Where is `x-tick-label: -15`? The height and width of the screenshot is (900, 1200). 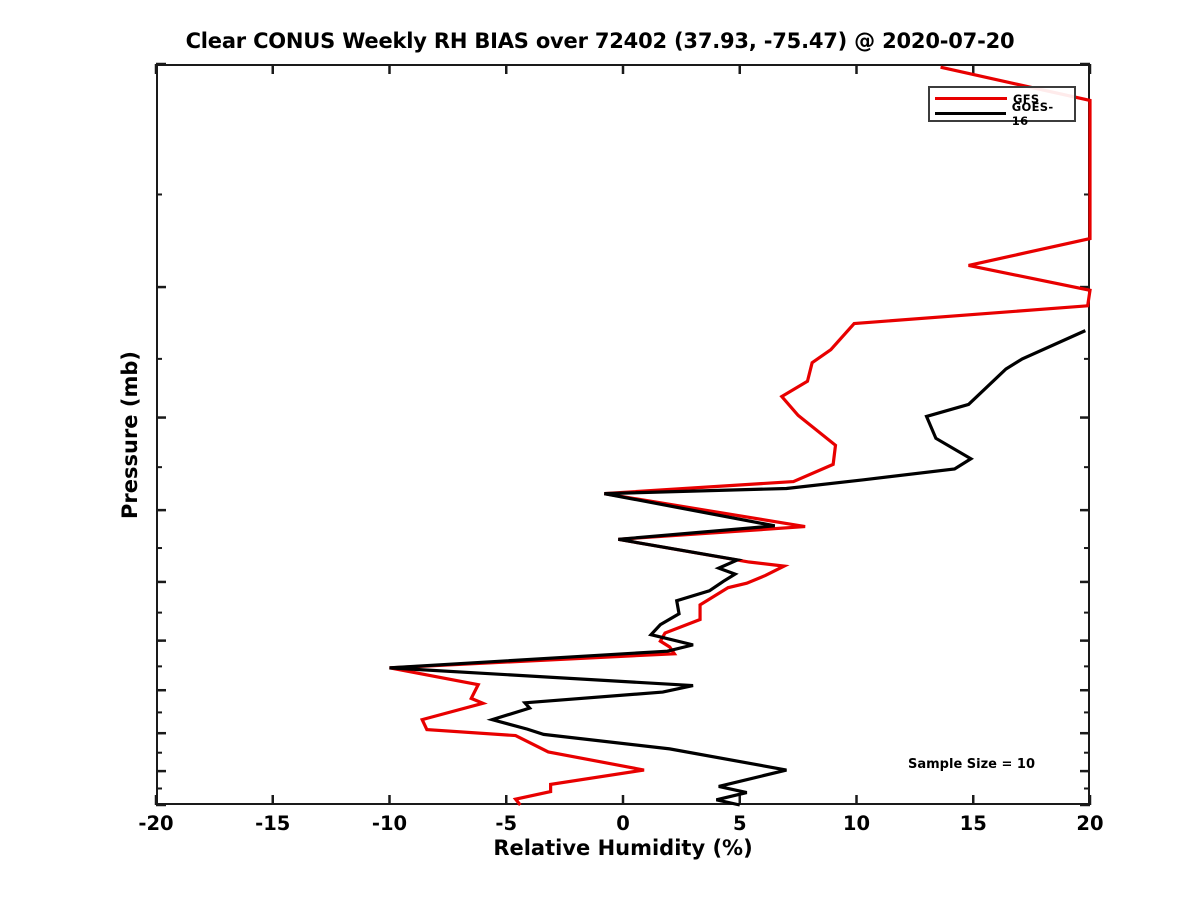 x-tick-label: -15 is located at coordinates (273, 823).